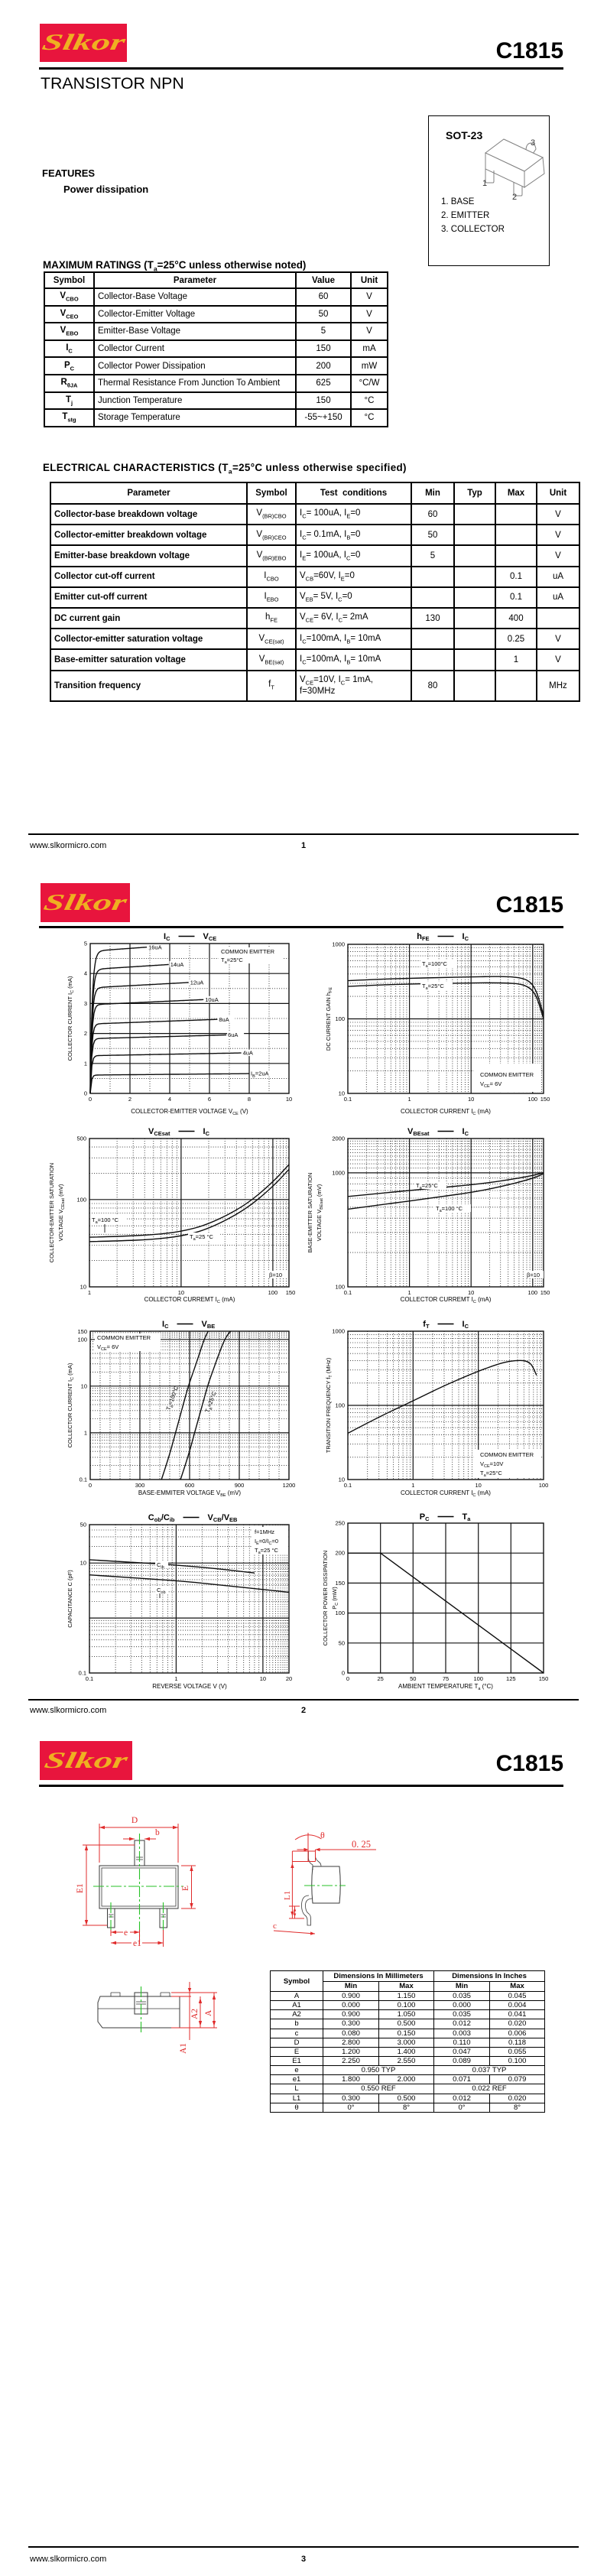 The image size is (607, 2576). I want to click on svg-text: D, so click(134, 1821).